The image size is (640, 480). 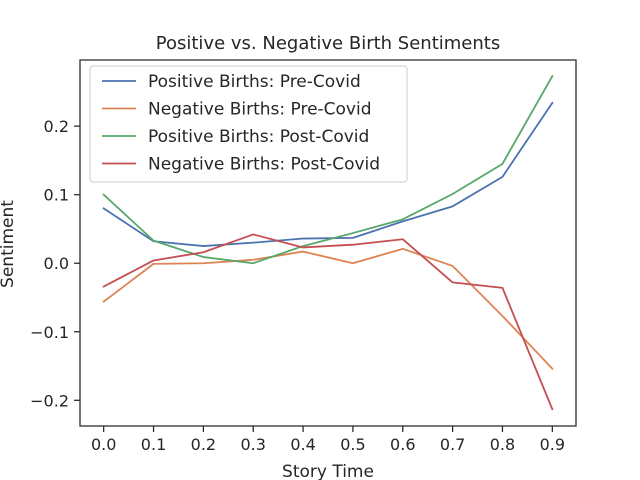 I want to click on legend-label-3: Positive Births: Post-Covid, so click(x=258, y=137).